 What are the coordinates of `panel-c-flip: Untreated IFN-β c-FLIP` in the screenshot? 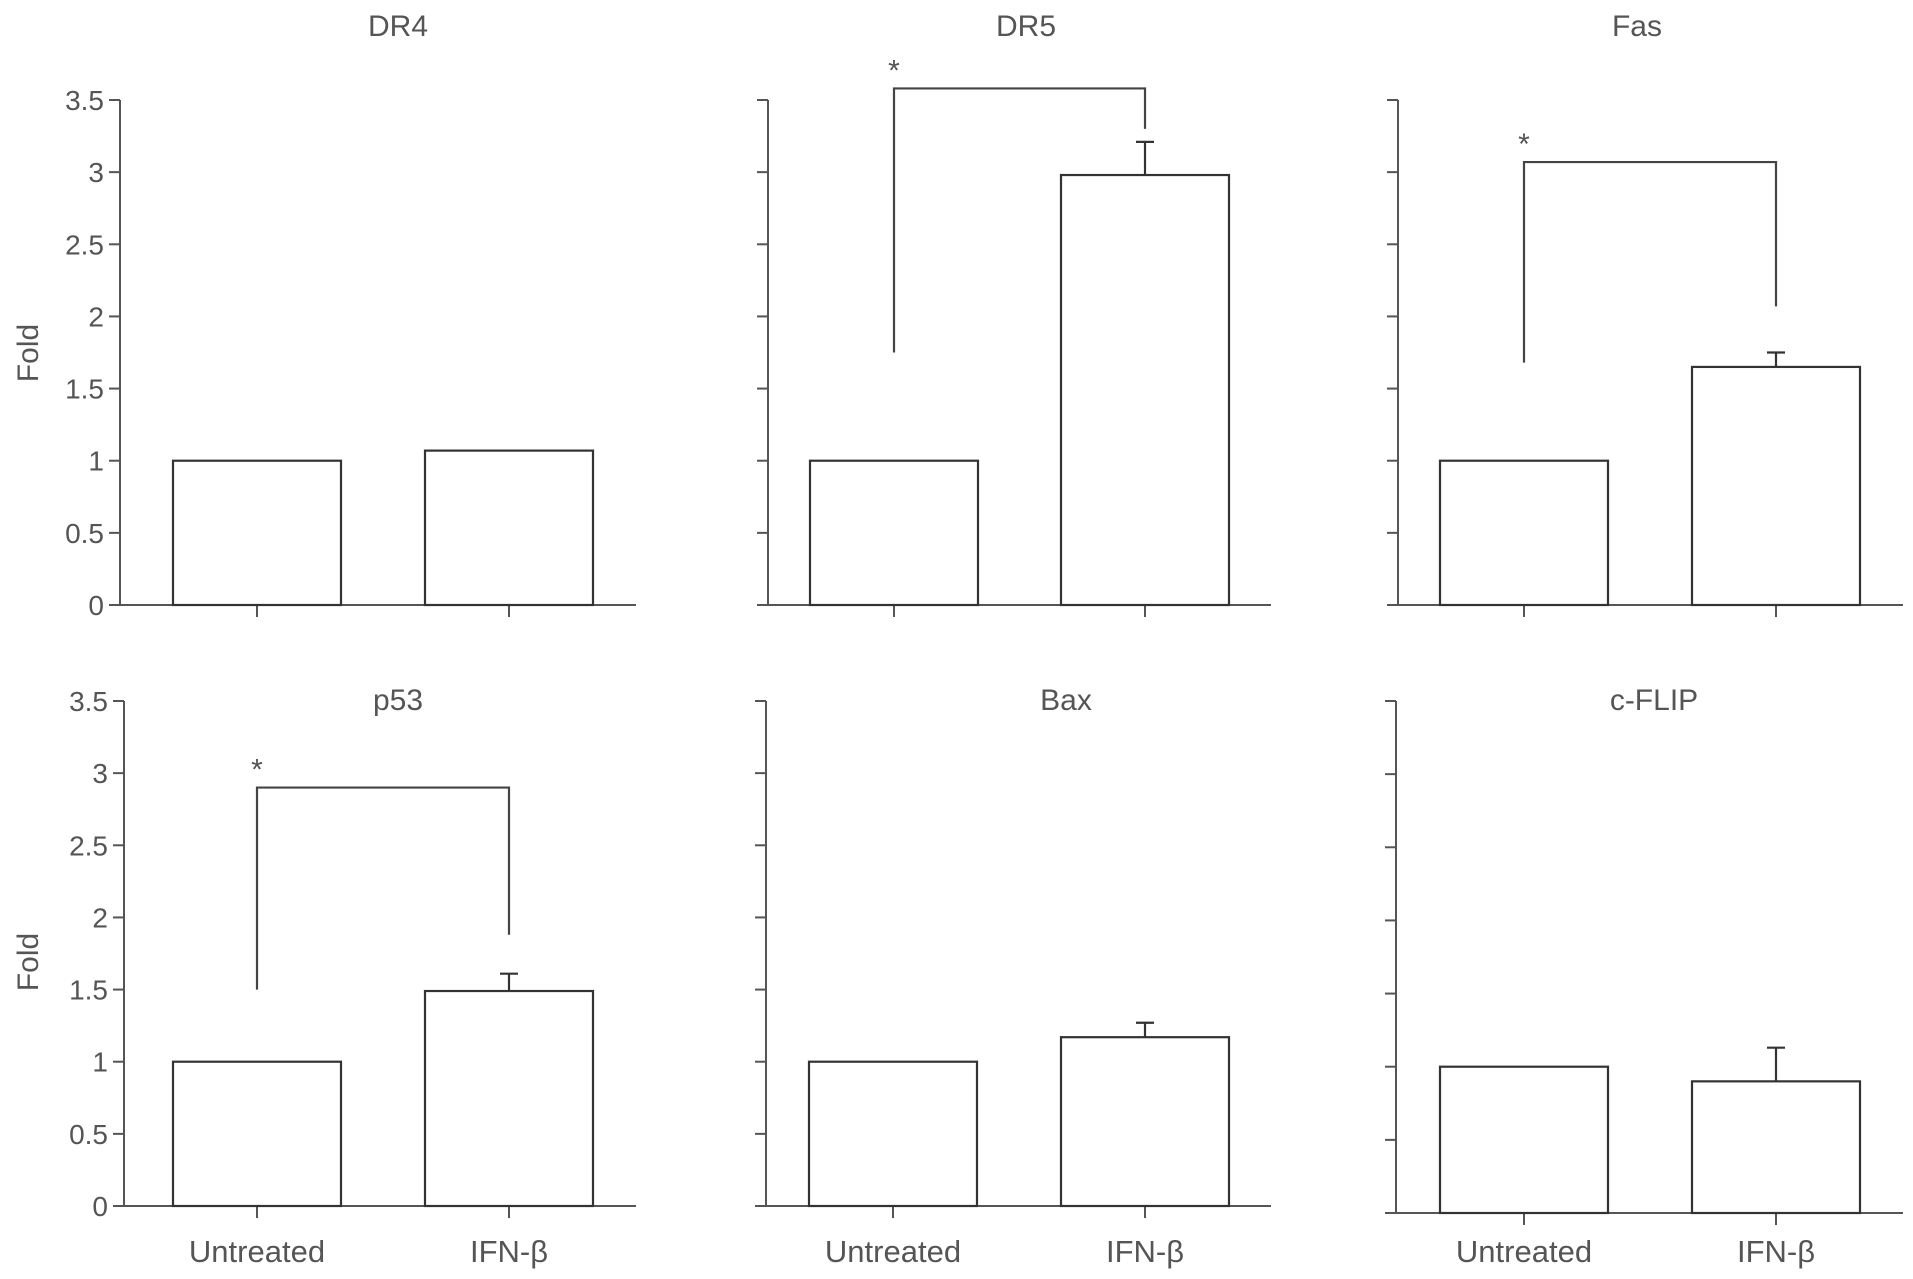 It's located at (1644, 976).